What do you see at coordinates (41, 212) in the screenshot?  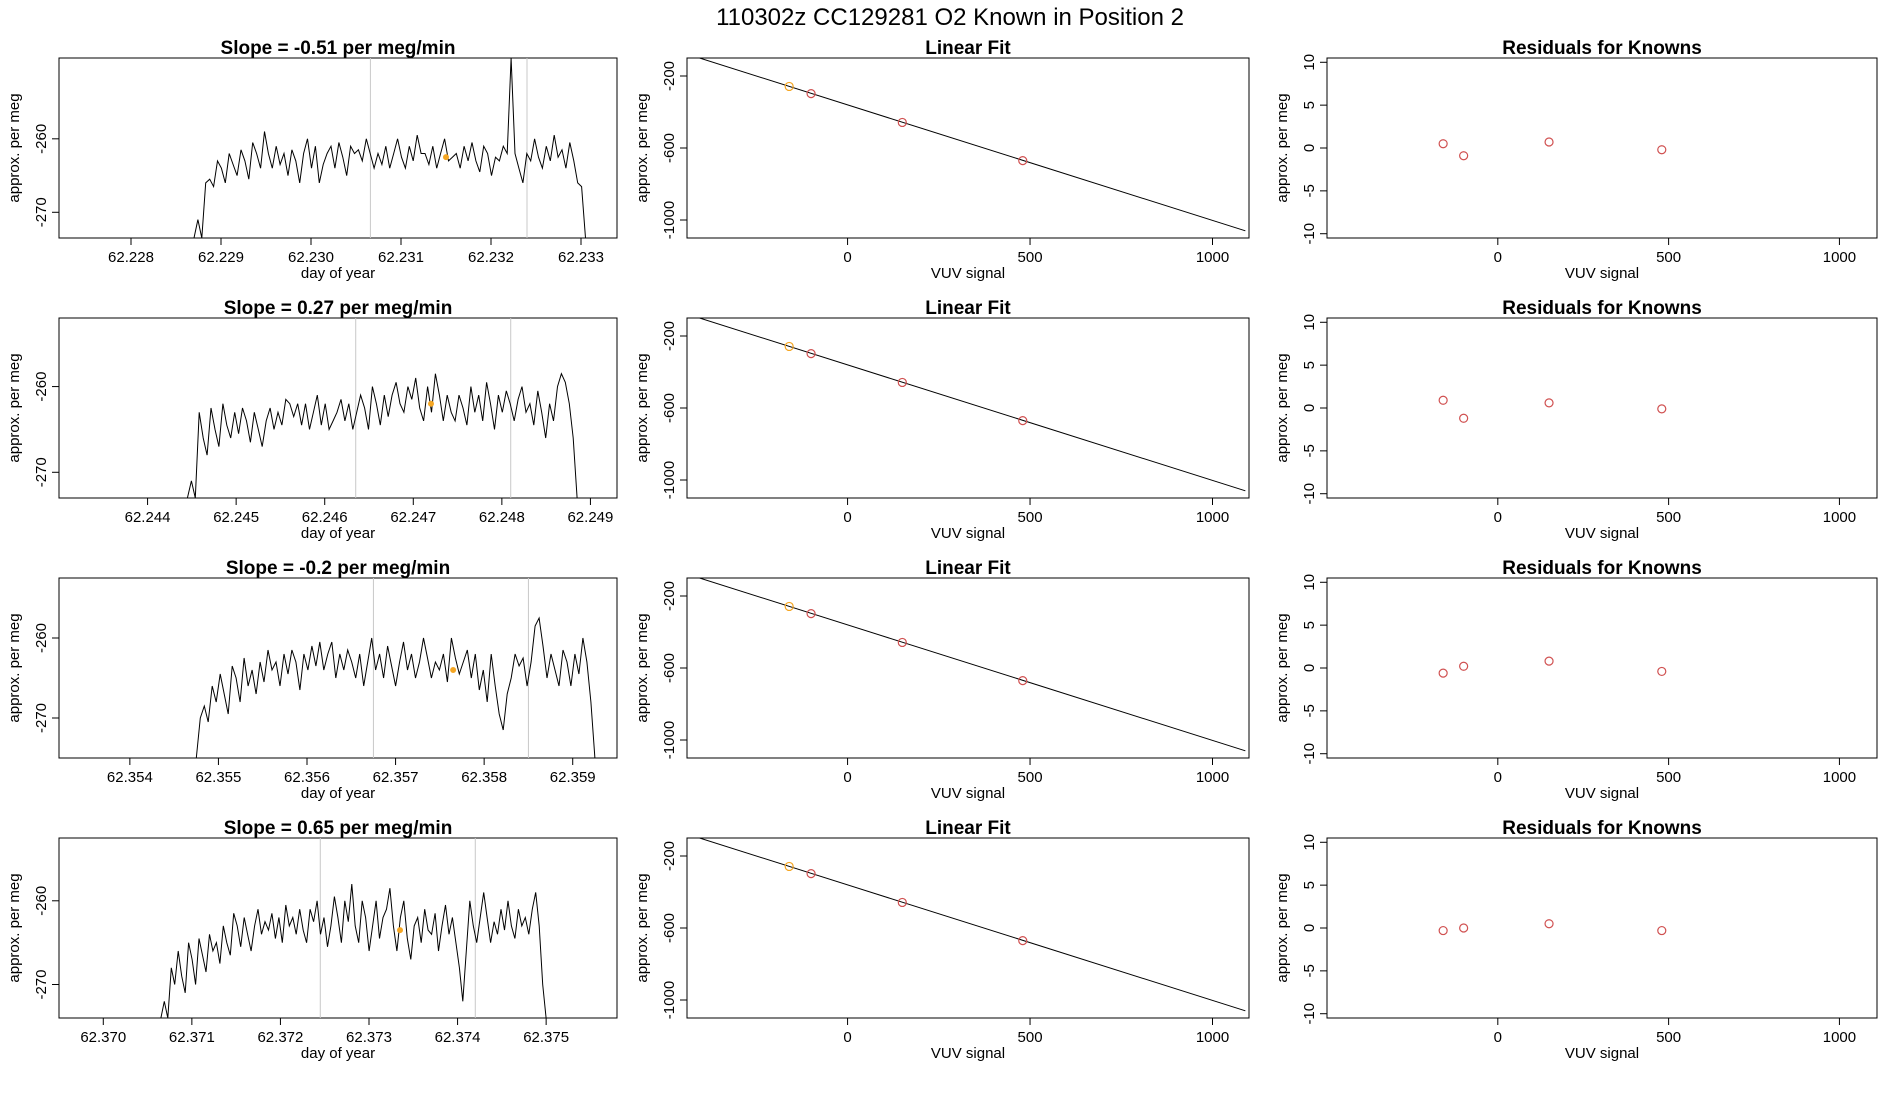 I see `y-tick-label: -270` at bounding box center [41, 212].